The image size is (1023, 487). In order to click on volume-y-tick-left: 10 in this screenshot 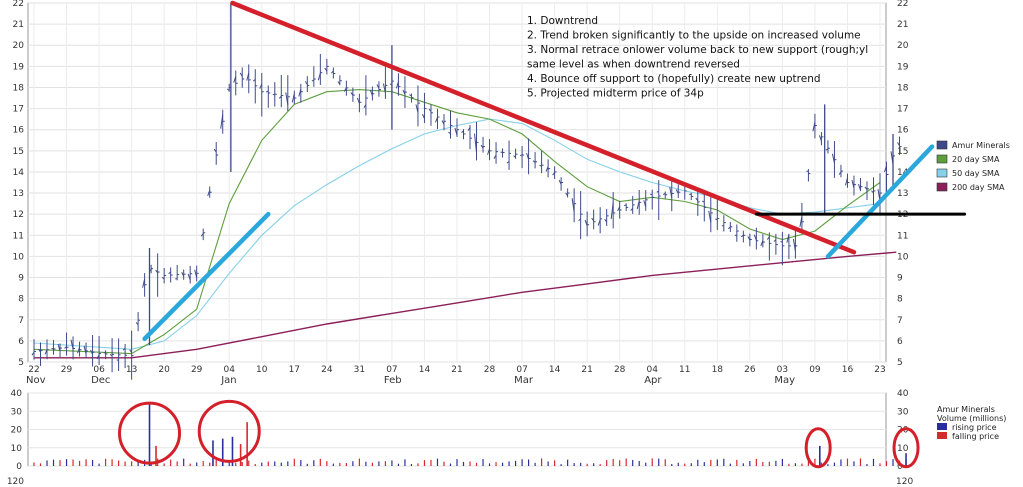, I will do `click(17, 449)`.